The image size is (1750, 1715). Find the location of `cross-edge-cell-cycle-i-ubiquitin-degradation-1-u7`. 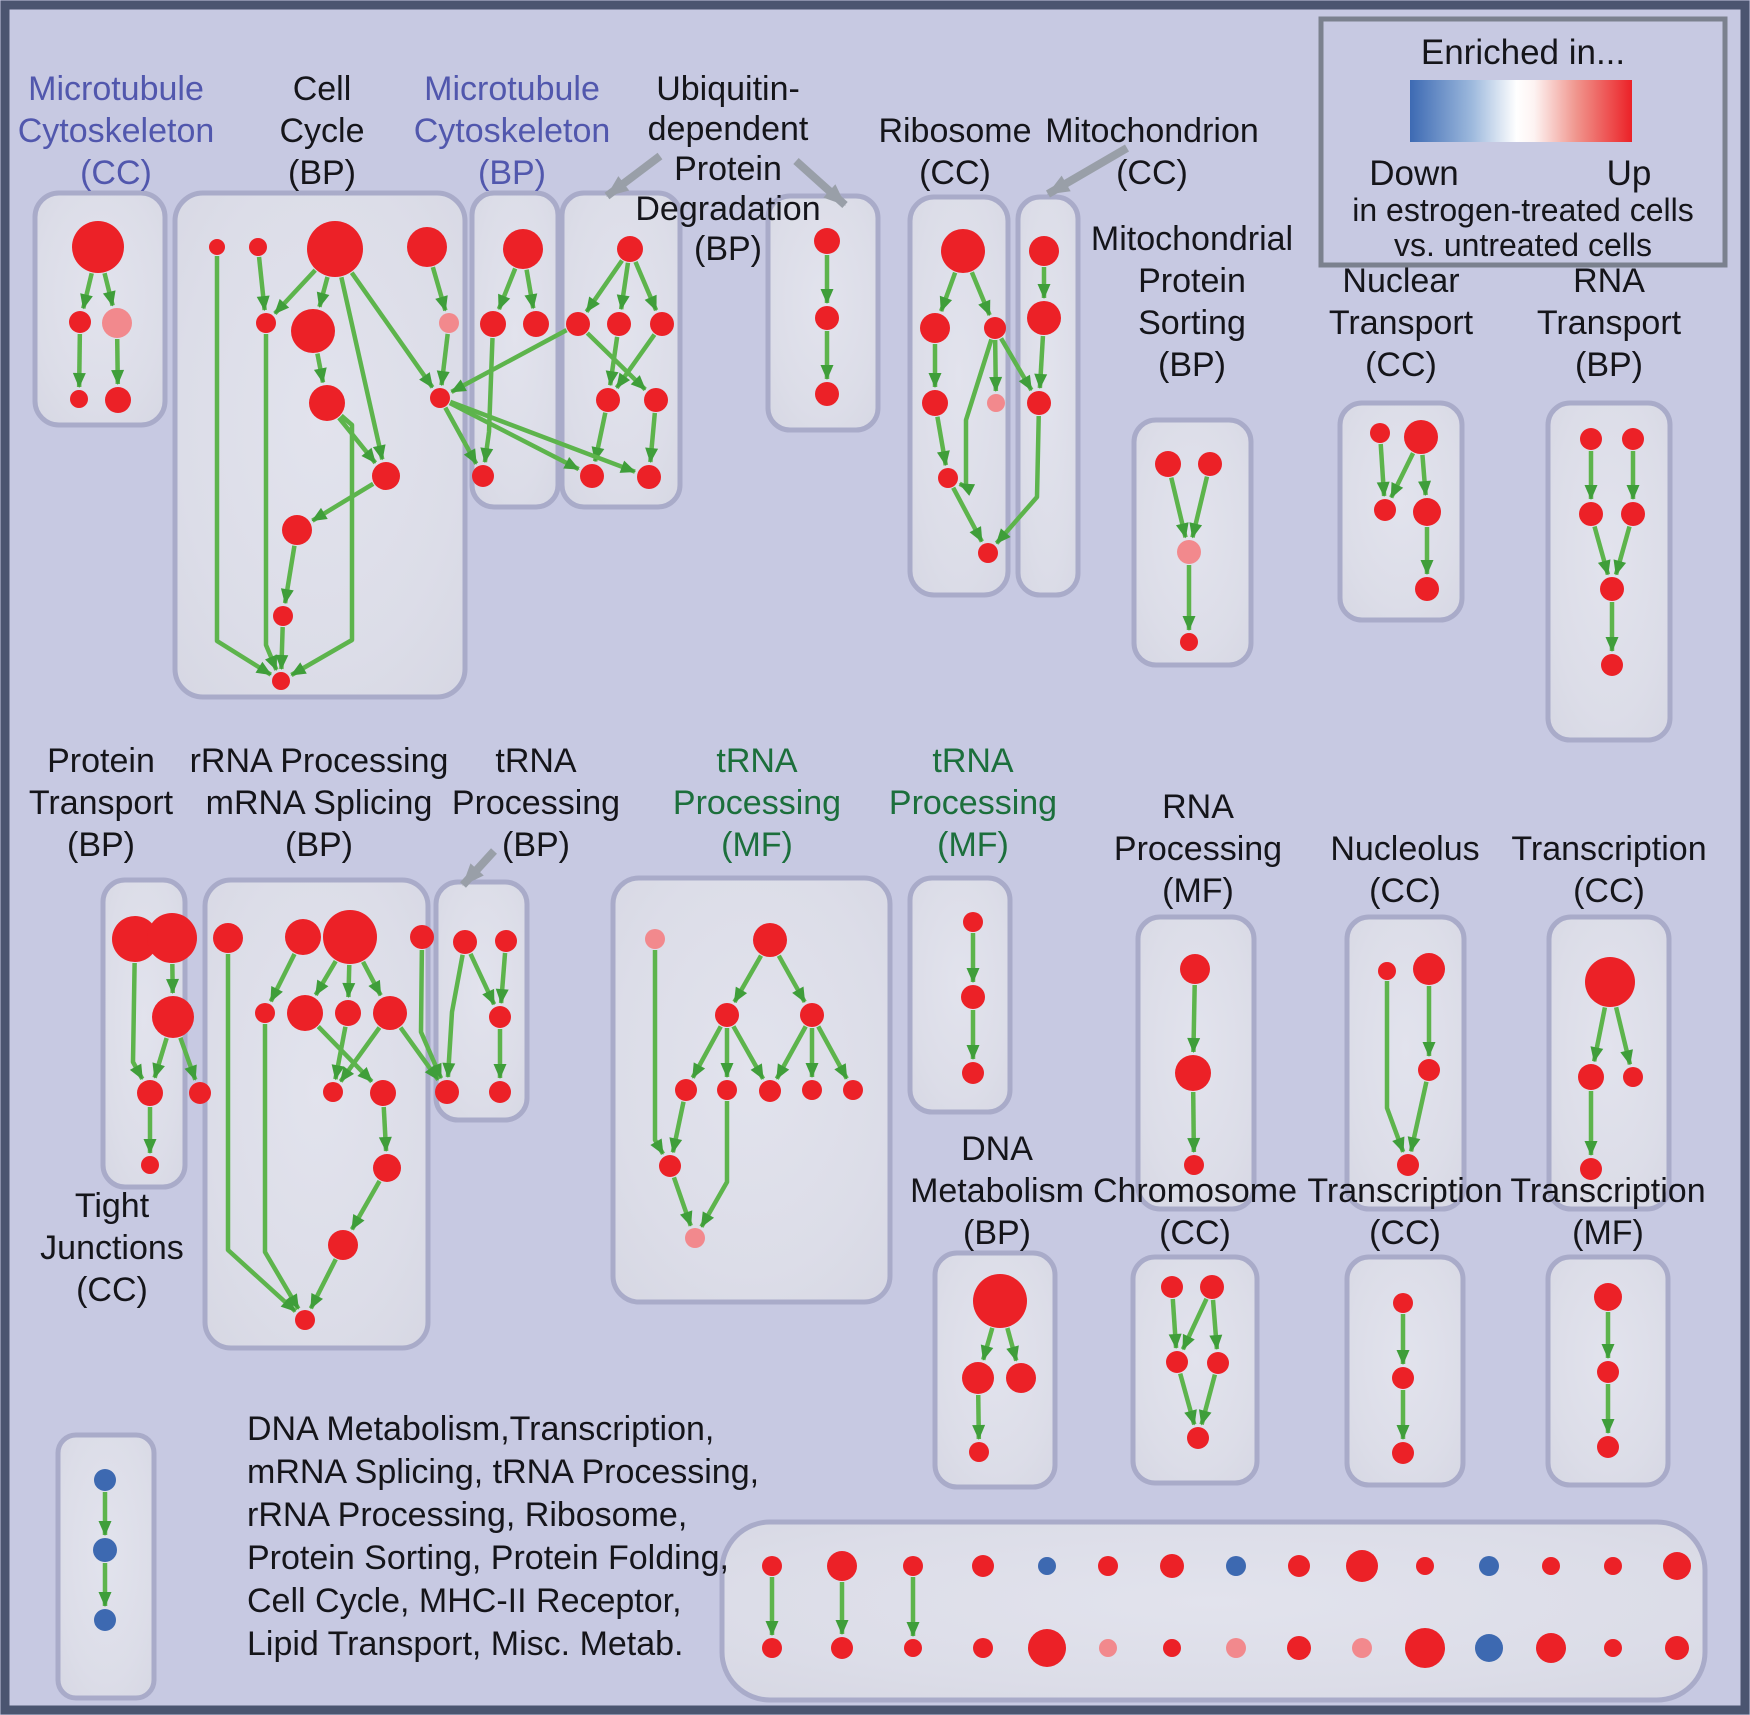

cross-edge-cell-cycle-i-ubiquitin-degradation-1-u7 is located at coordinates (542, 436).